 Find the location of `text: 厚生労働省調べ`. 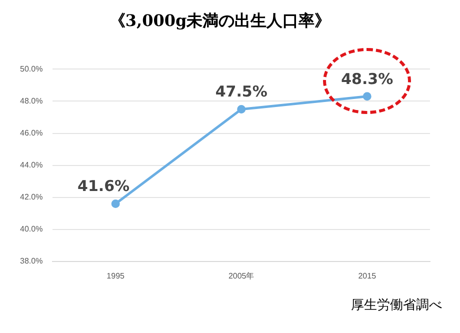

text: 厚生労働省調べ is located at coordinates (396, 305).